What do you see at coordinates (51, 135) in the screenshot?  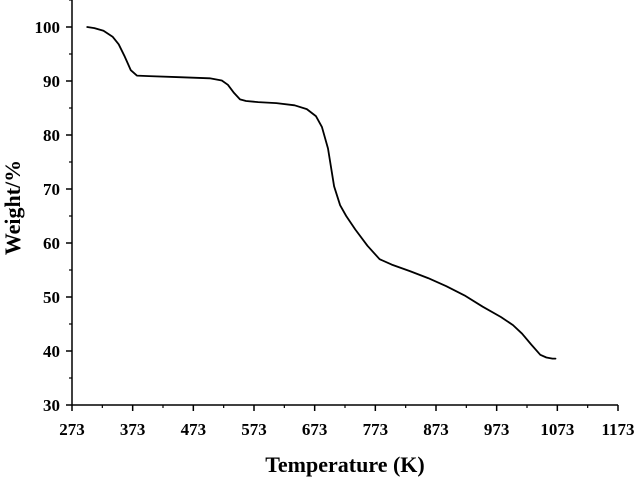 I see `y-tick-label: 80` at bounding box center [51, 135].